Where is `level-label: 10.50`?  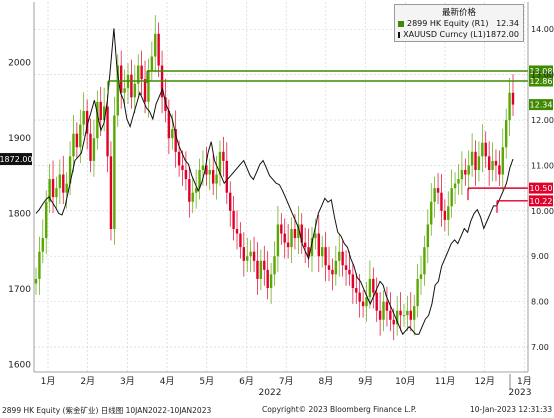
level-label: 10.50 is located at coordinates (541, 188).